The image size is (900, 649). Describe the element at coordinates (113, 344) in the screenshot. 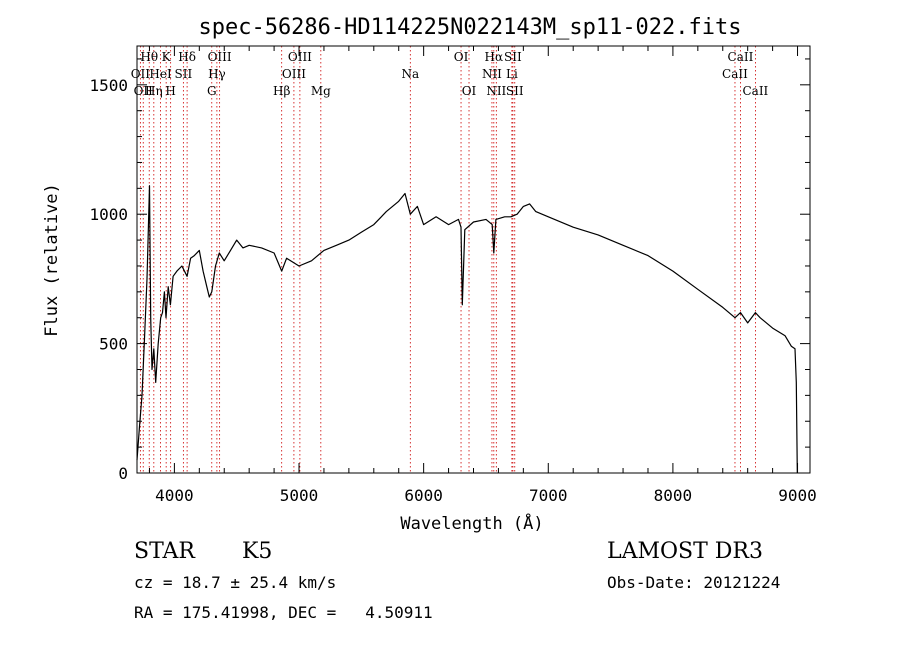

I see `y-tick-label: 500` at that location.